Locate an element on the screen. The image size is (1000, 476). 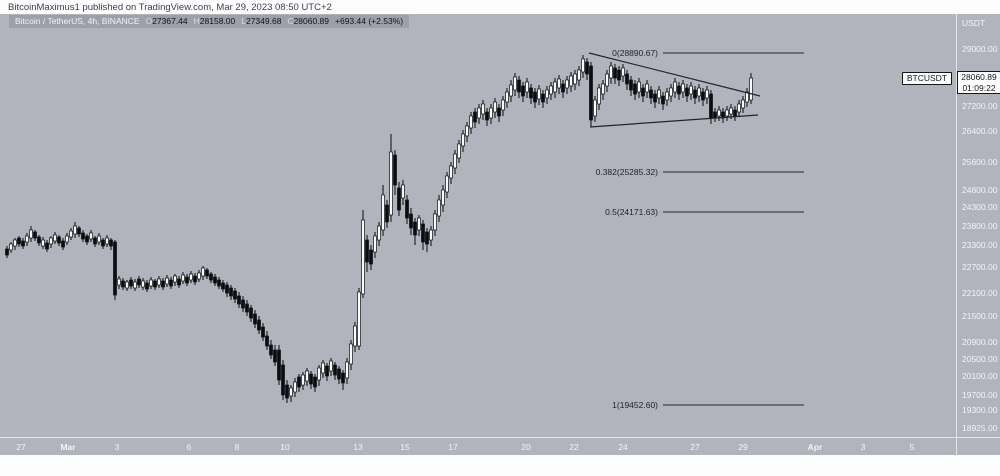
price-tick: 20500.00 is located at coordinates (980, 359).